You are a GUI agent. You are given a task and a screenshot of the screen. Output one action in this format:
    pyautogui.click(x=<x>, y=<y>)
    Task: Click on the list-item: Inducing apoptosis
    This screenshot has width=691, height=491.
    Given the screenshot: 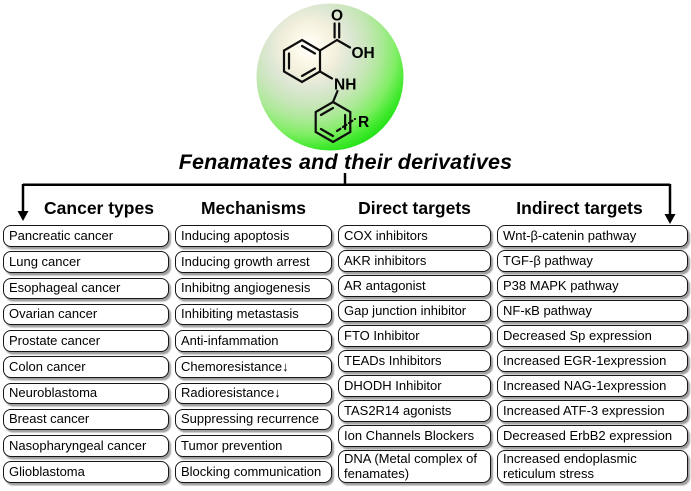 What is the action you would take?
    pyautogui.click(x=253, y=236)
    